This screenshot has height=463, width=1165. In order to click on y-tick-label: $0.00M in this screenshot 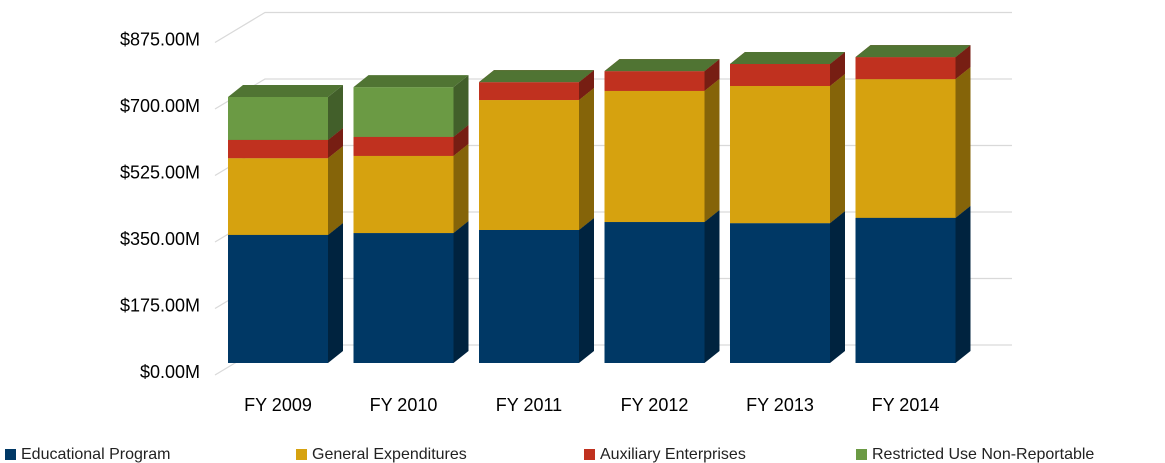, I will do `click(170, 372)`.